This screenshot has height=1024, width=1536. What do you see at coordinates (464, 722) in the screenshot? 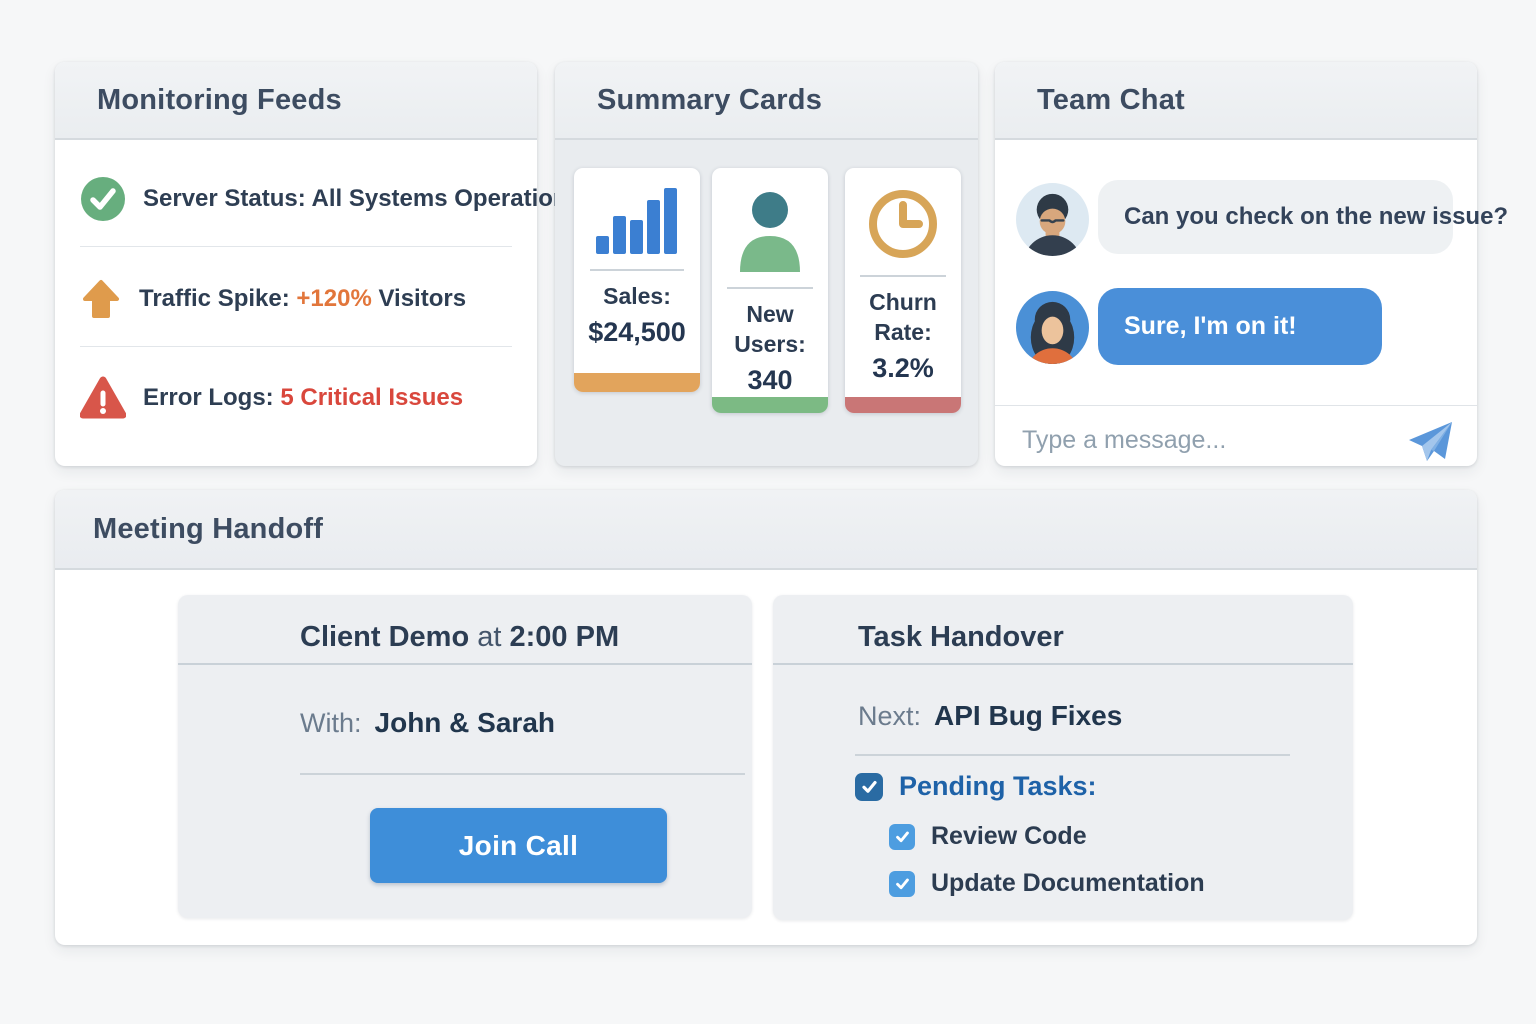
I see `with-value: John & Sarah` at bounding box center [464, 722].